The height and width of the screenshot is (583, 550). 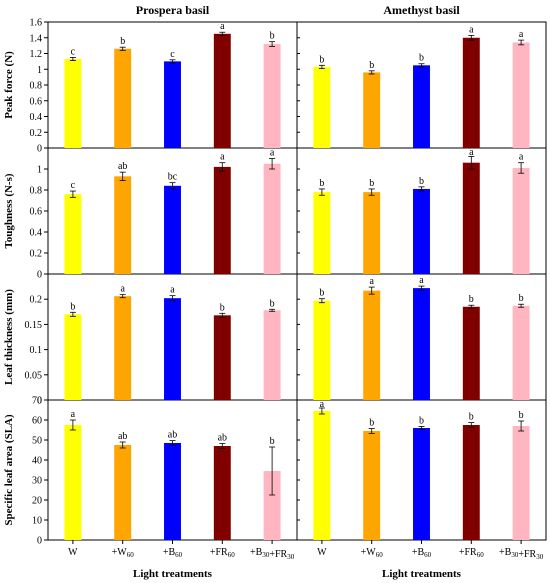 What do you see at coordinates (34, 325) in the screenshot?
I see `y-tick-label: 0.15` at bounding box center [34, 325].